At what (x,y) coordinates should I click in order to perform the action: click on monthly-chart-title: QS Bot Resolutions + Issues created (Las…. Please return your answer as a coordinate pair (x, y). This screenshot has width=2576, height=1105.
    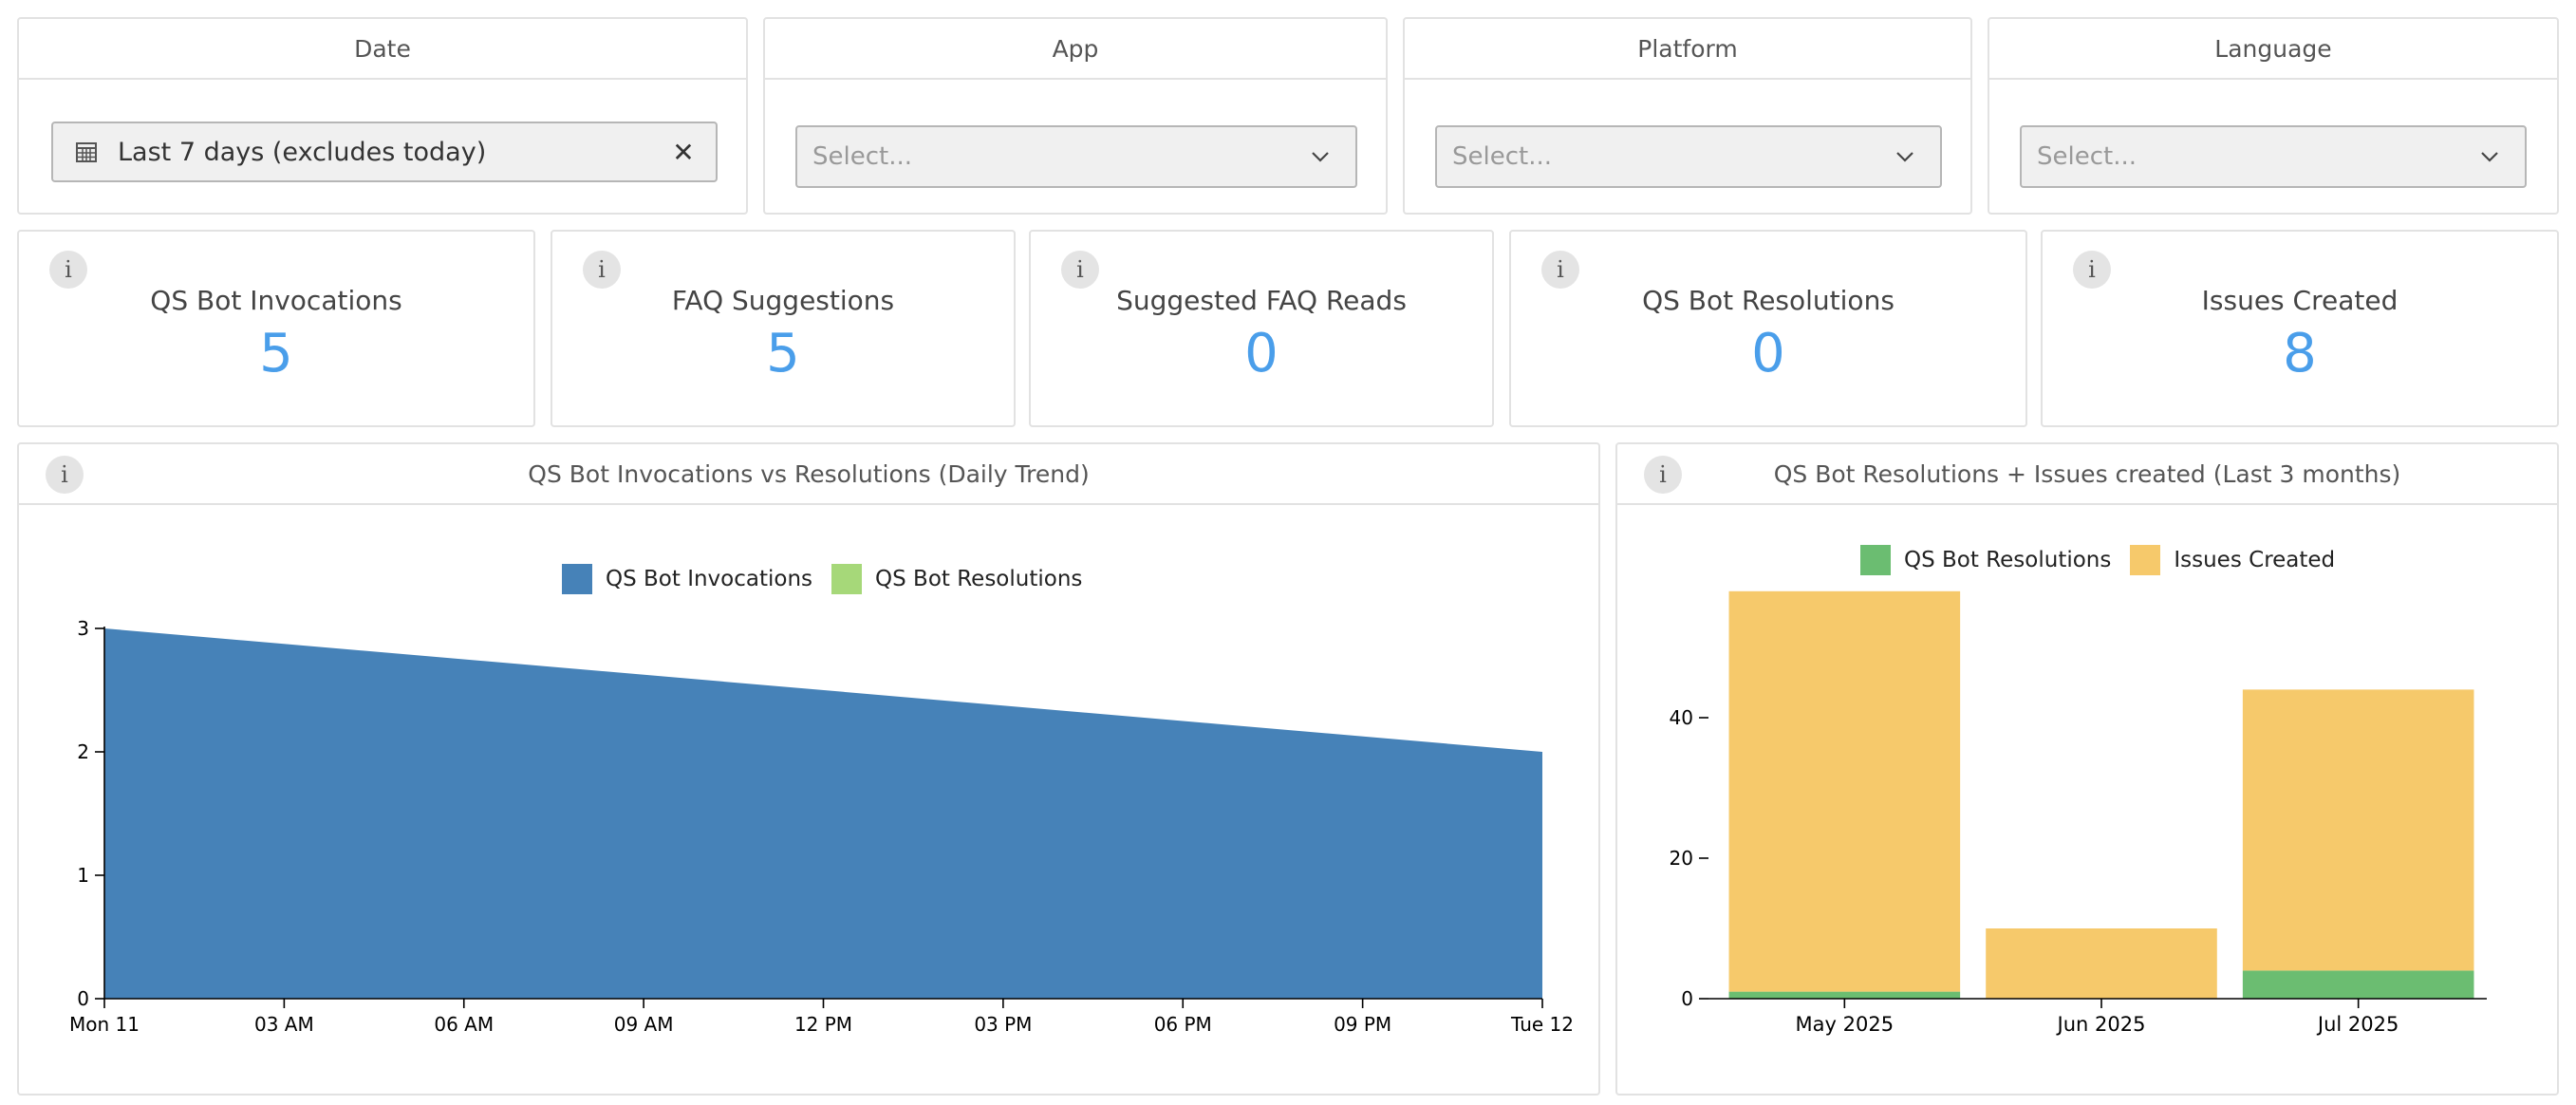
    Looking at the image, I should click on (2087, 474).